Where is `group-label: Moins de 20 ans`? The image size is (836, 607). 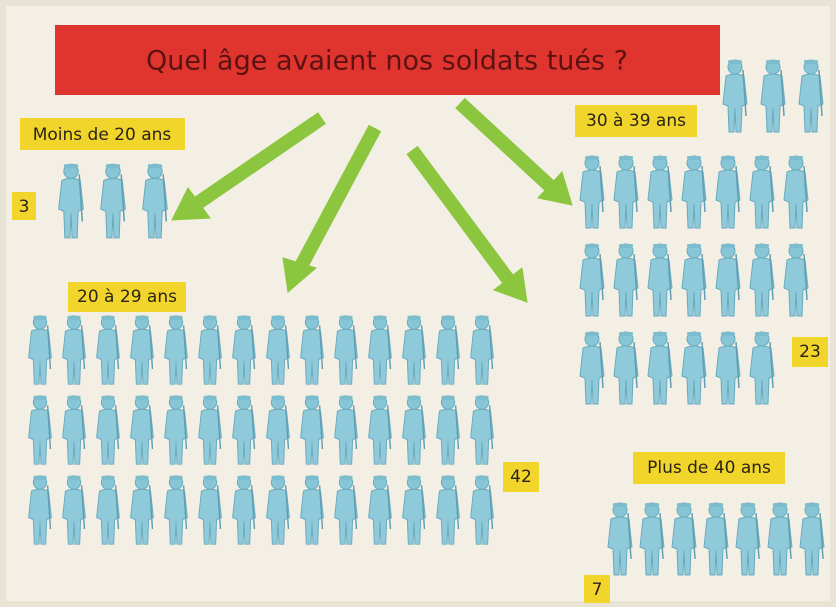
group-label: Moins de 20 ans is located at coordinates (102, 135).